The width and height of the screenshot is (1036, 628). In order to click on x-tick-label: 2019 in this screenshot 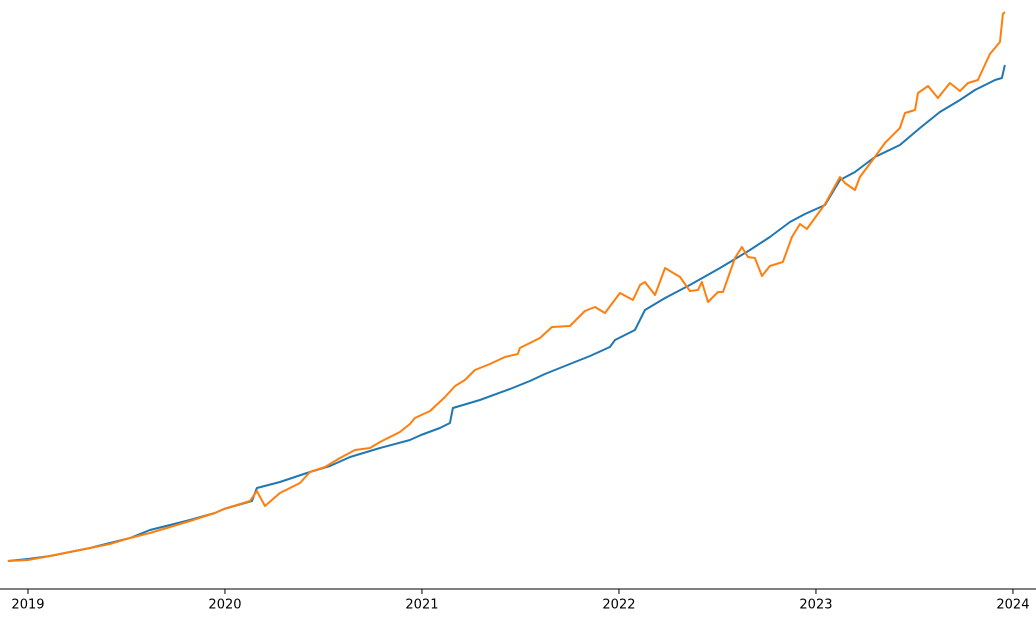, I will do `click(27, 605)`.